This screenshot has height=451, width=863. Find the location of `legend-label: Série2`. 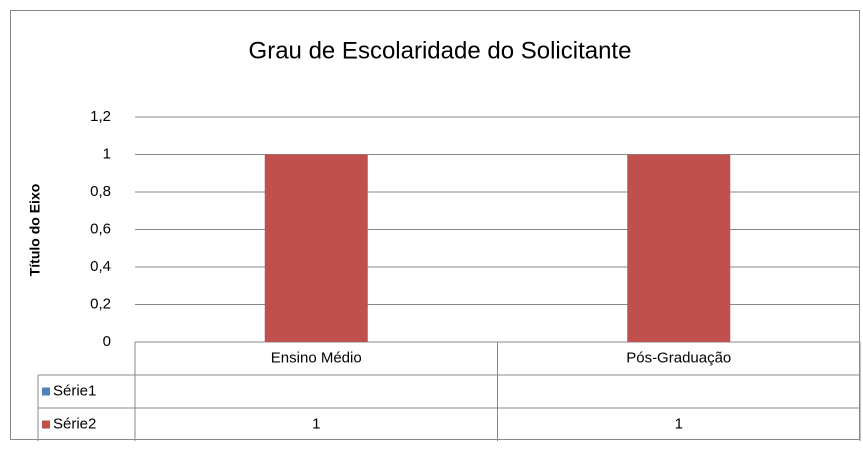

legend-label: Série2 is located at coordinates (74, 423).